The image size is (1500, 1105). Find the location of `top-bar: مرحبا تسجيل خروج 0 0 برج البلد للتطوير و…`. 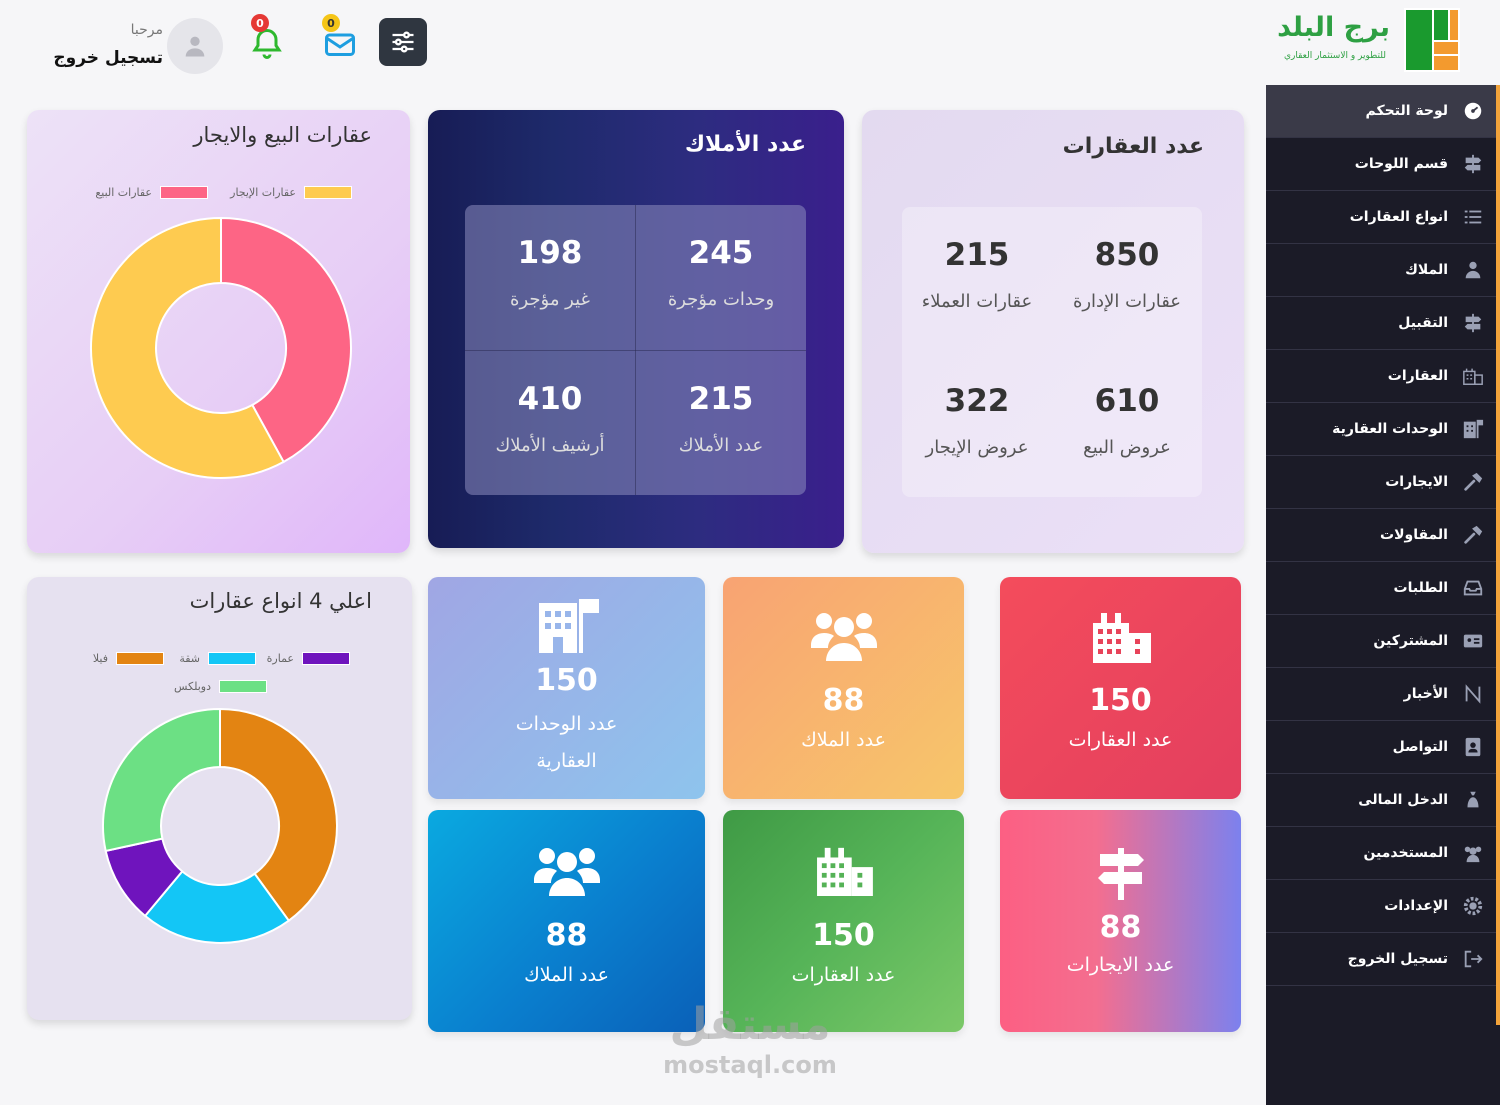

top-bar: مرحبا تسجيل خروج 0 0 برج البلد للتطوير و… is located at coordinates (730, 42).